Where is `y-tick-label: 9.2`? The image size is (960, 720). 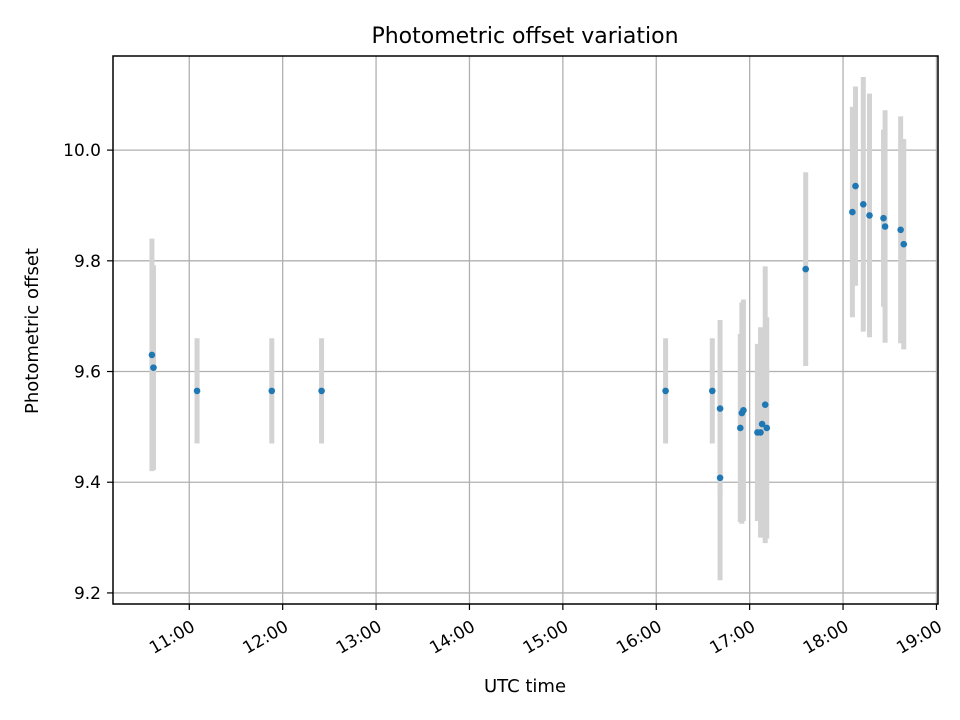
y-tick-label: 9.2 is located at coordinates (87, 594).